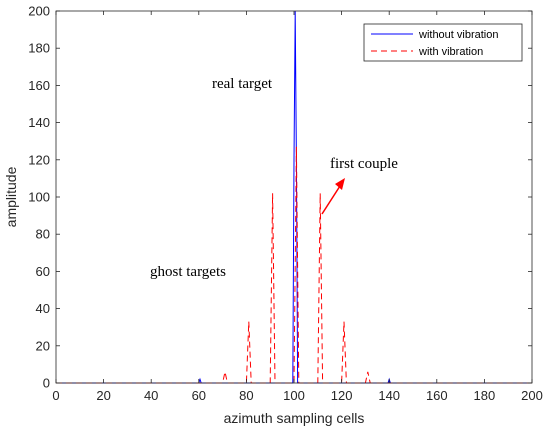  Describe the element at coordinates (39, 48) in the screenshot. I see `y-tick-label: 180` at that location.